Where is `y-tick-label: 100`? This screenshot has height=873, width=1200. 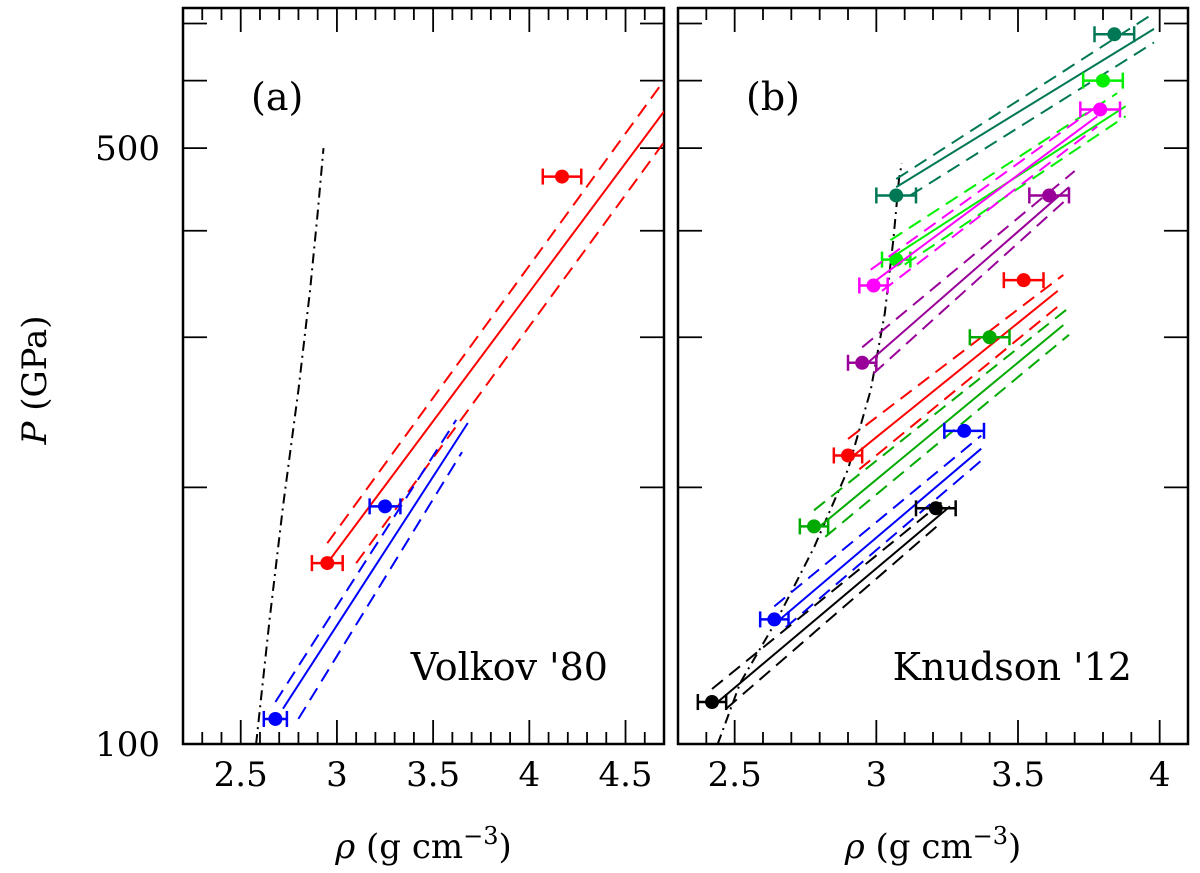 y-tick-label: 100 is located at coordinates (127, 745).